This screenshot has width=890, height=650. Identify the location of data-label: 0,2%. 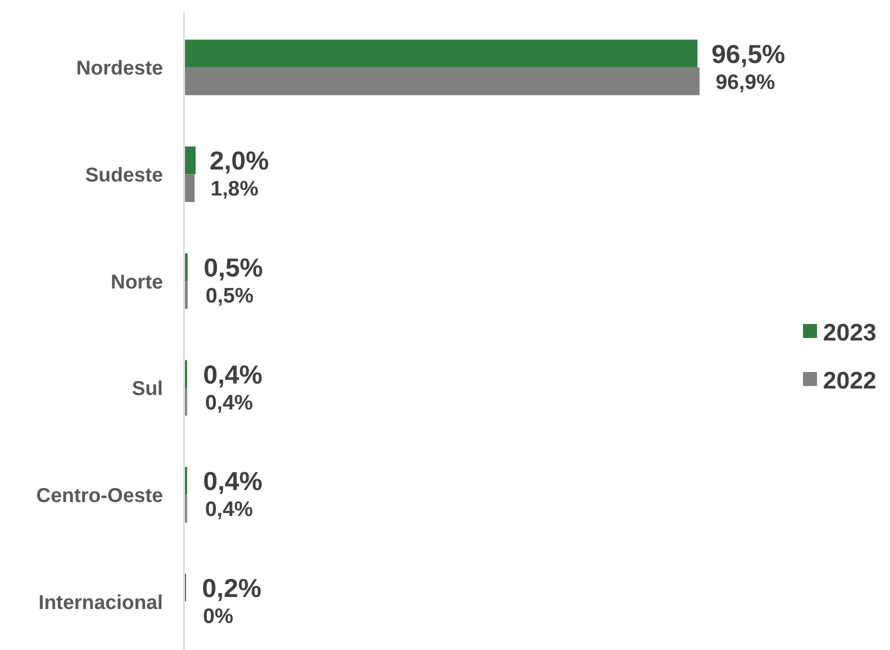
(232, 588).